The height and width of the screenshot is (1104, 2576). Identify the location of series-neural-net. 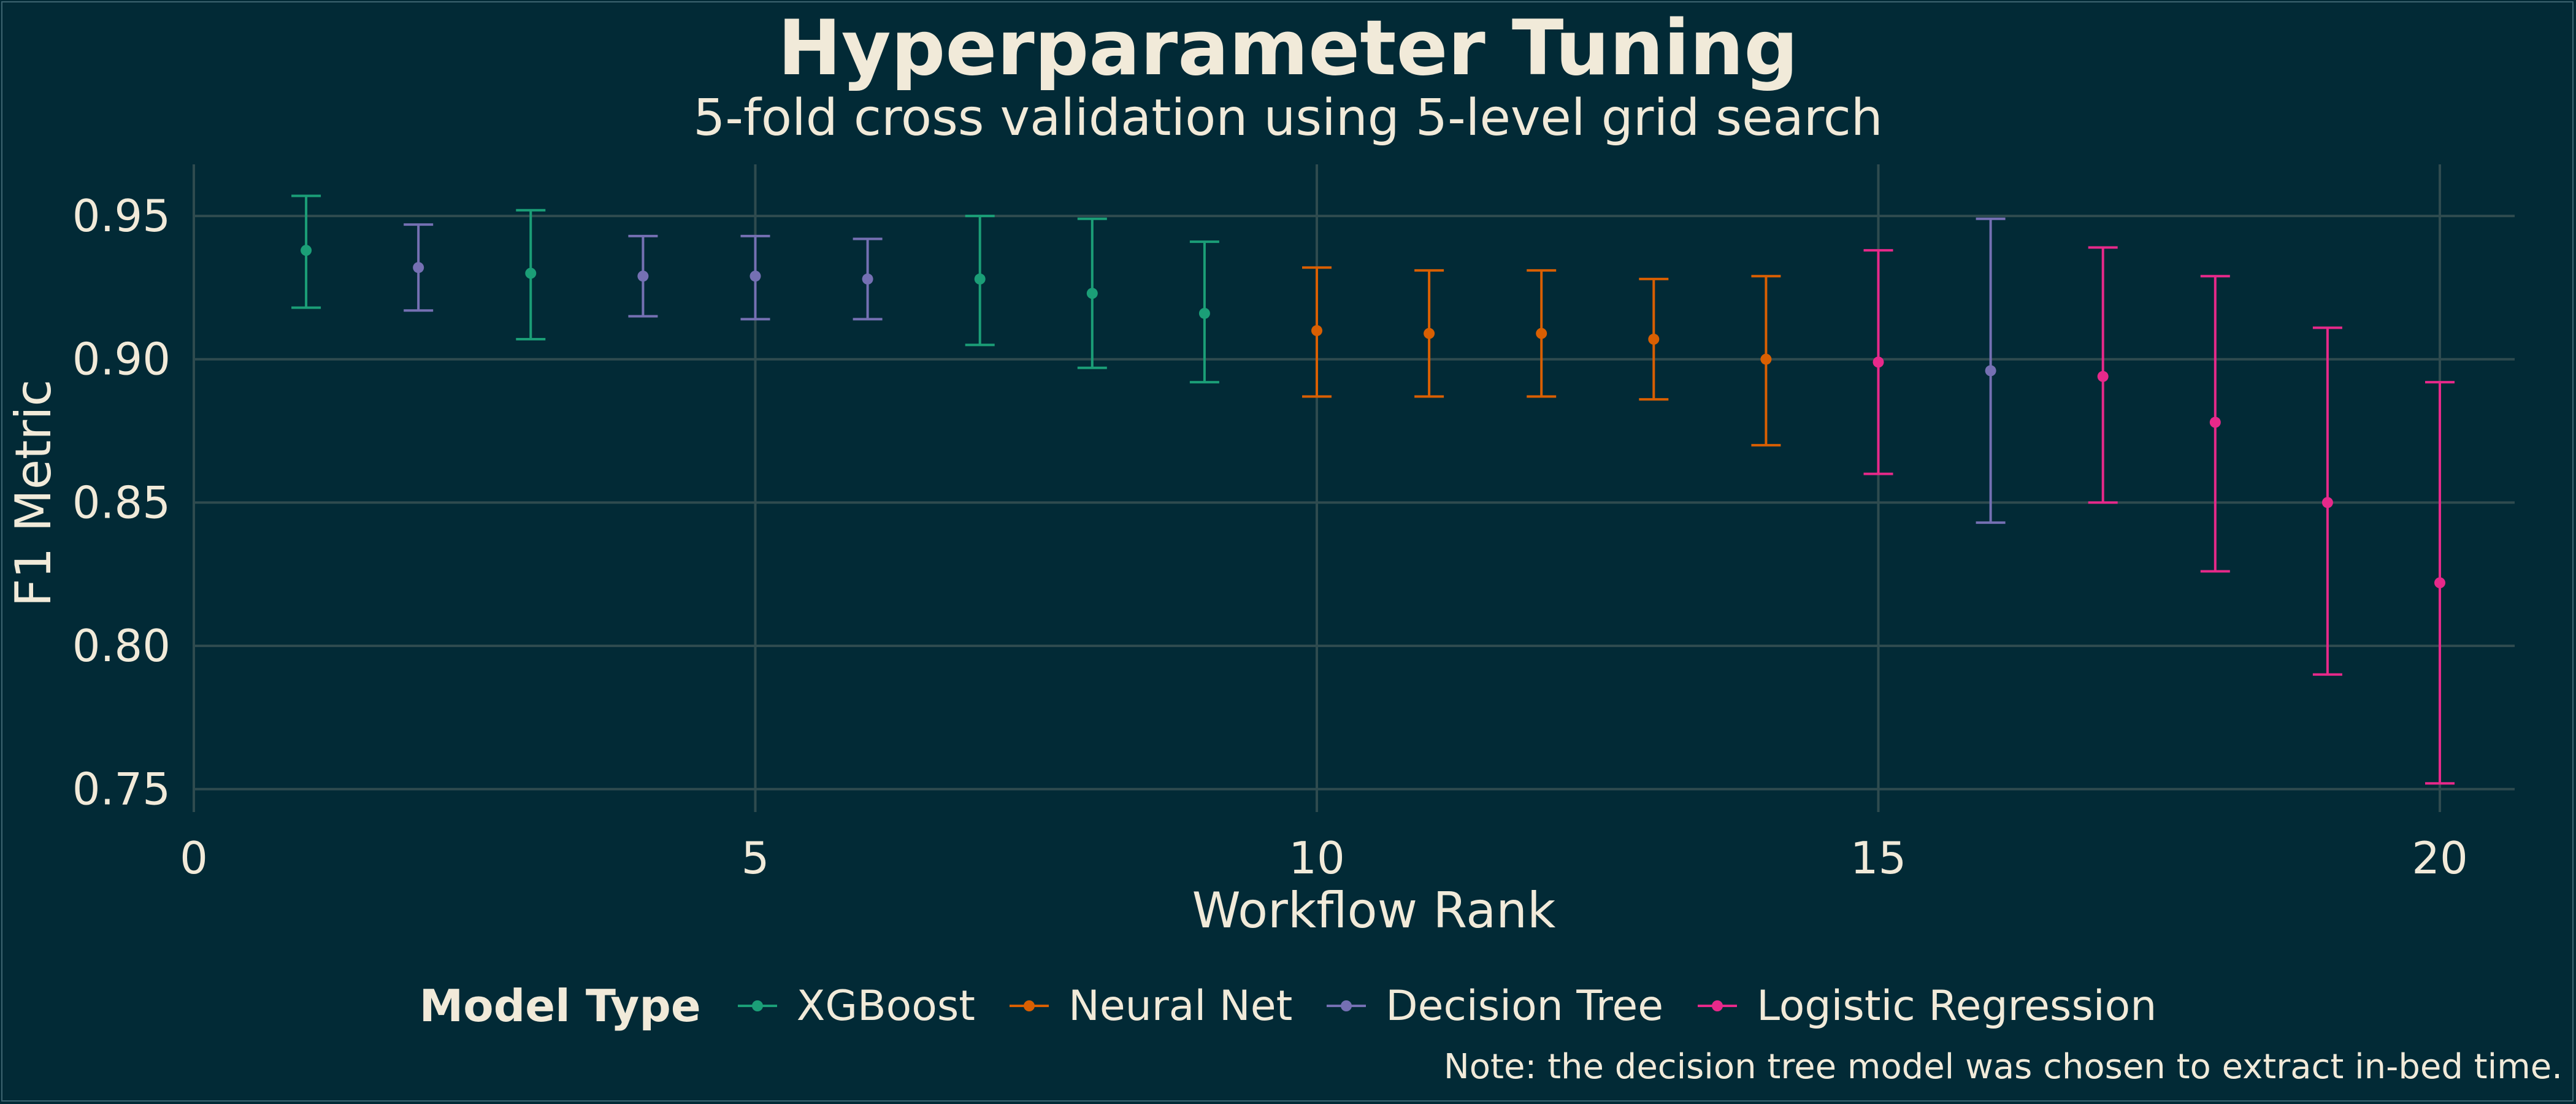
(1541, 356).